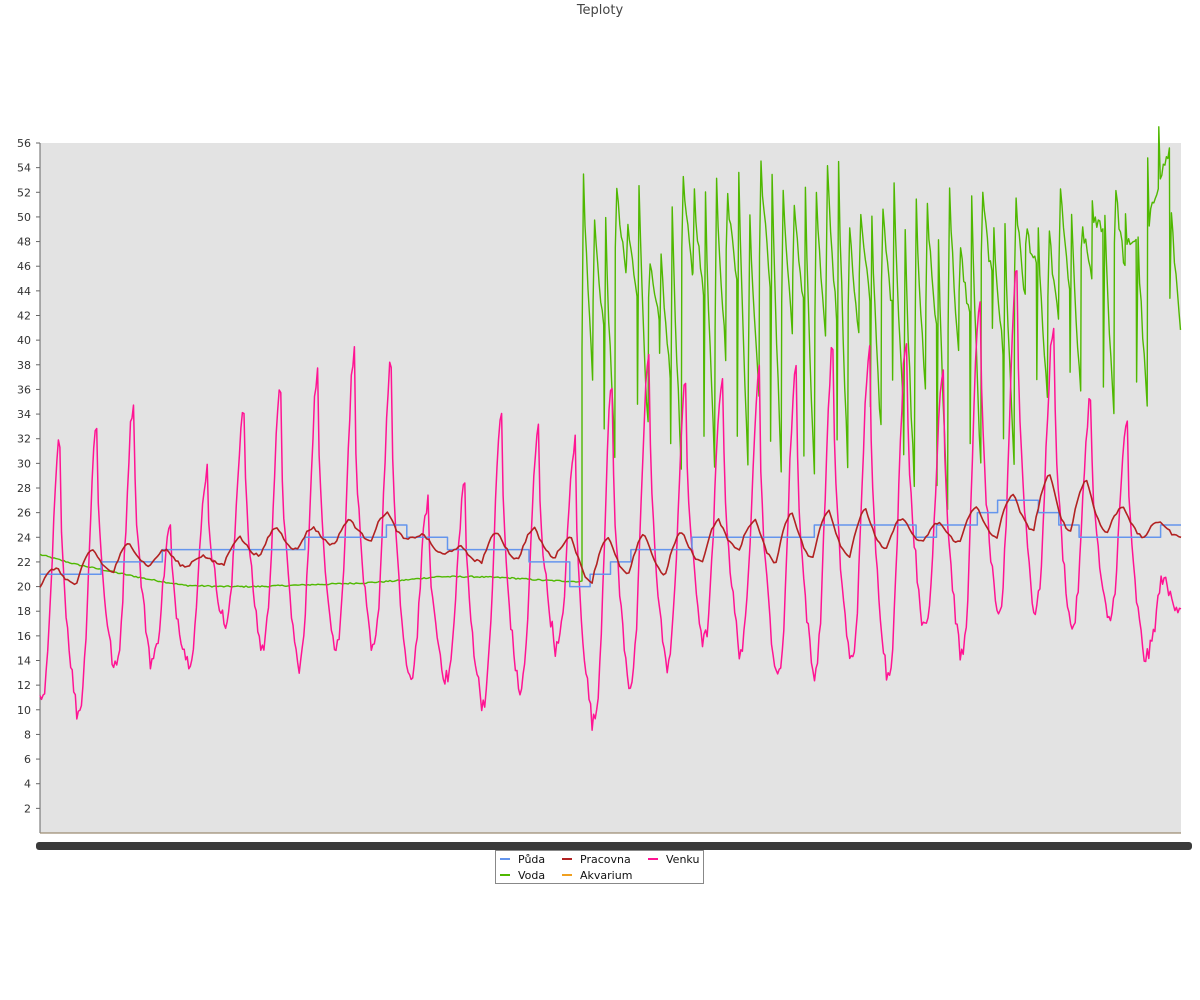 Image resolution: width=1200 pixels, height=1000 pixels. I want to click on legend-swatch-pracovna, so click(567, 859).